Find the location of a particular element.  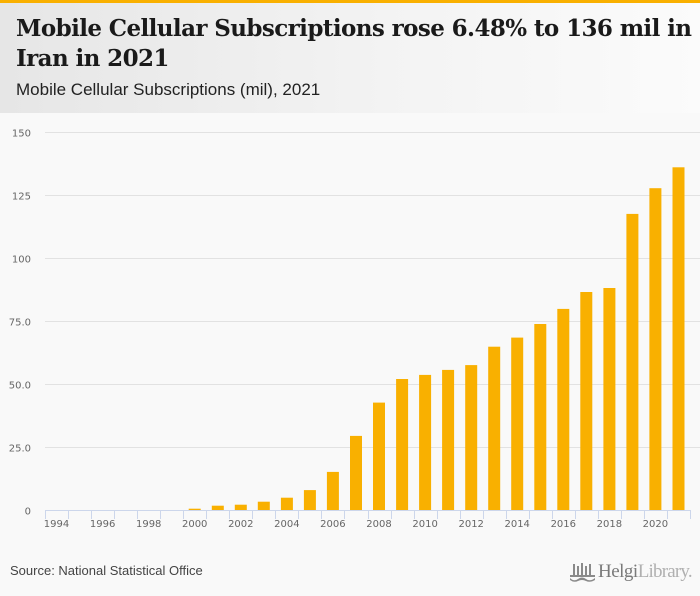

x-tick-label: 1994 is located at coordinates (56, 524).